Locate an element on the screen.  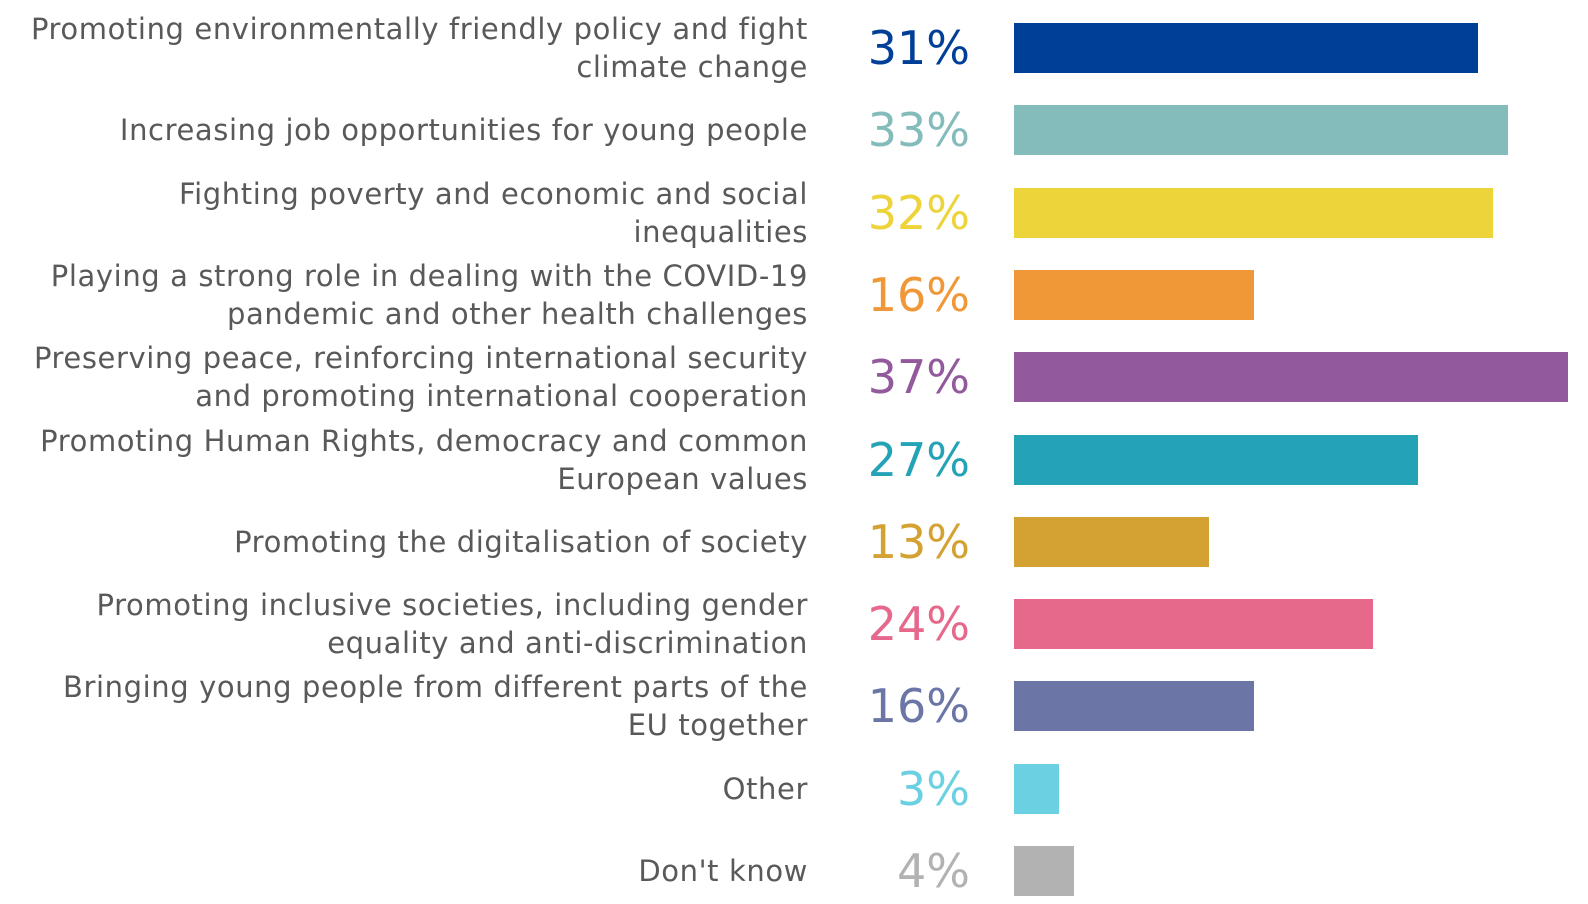
value-label: 33% is located at coordinates (918, 130).